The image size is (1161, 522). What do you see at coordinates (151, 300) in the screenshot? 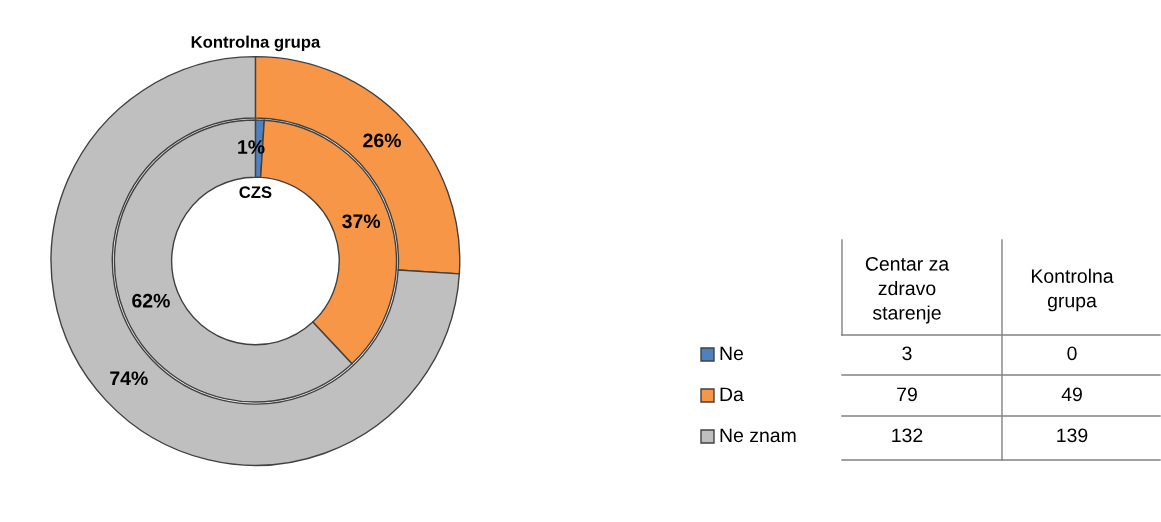
I see `data-label: 62%` at bounding box center [151, 300].